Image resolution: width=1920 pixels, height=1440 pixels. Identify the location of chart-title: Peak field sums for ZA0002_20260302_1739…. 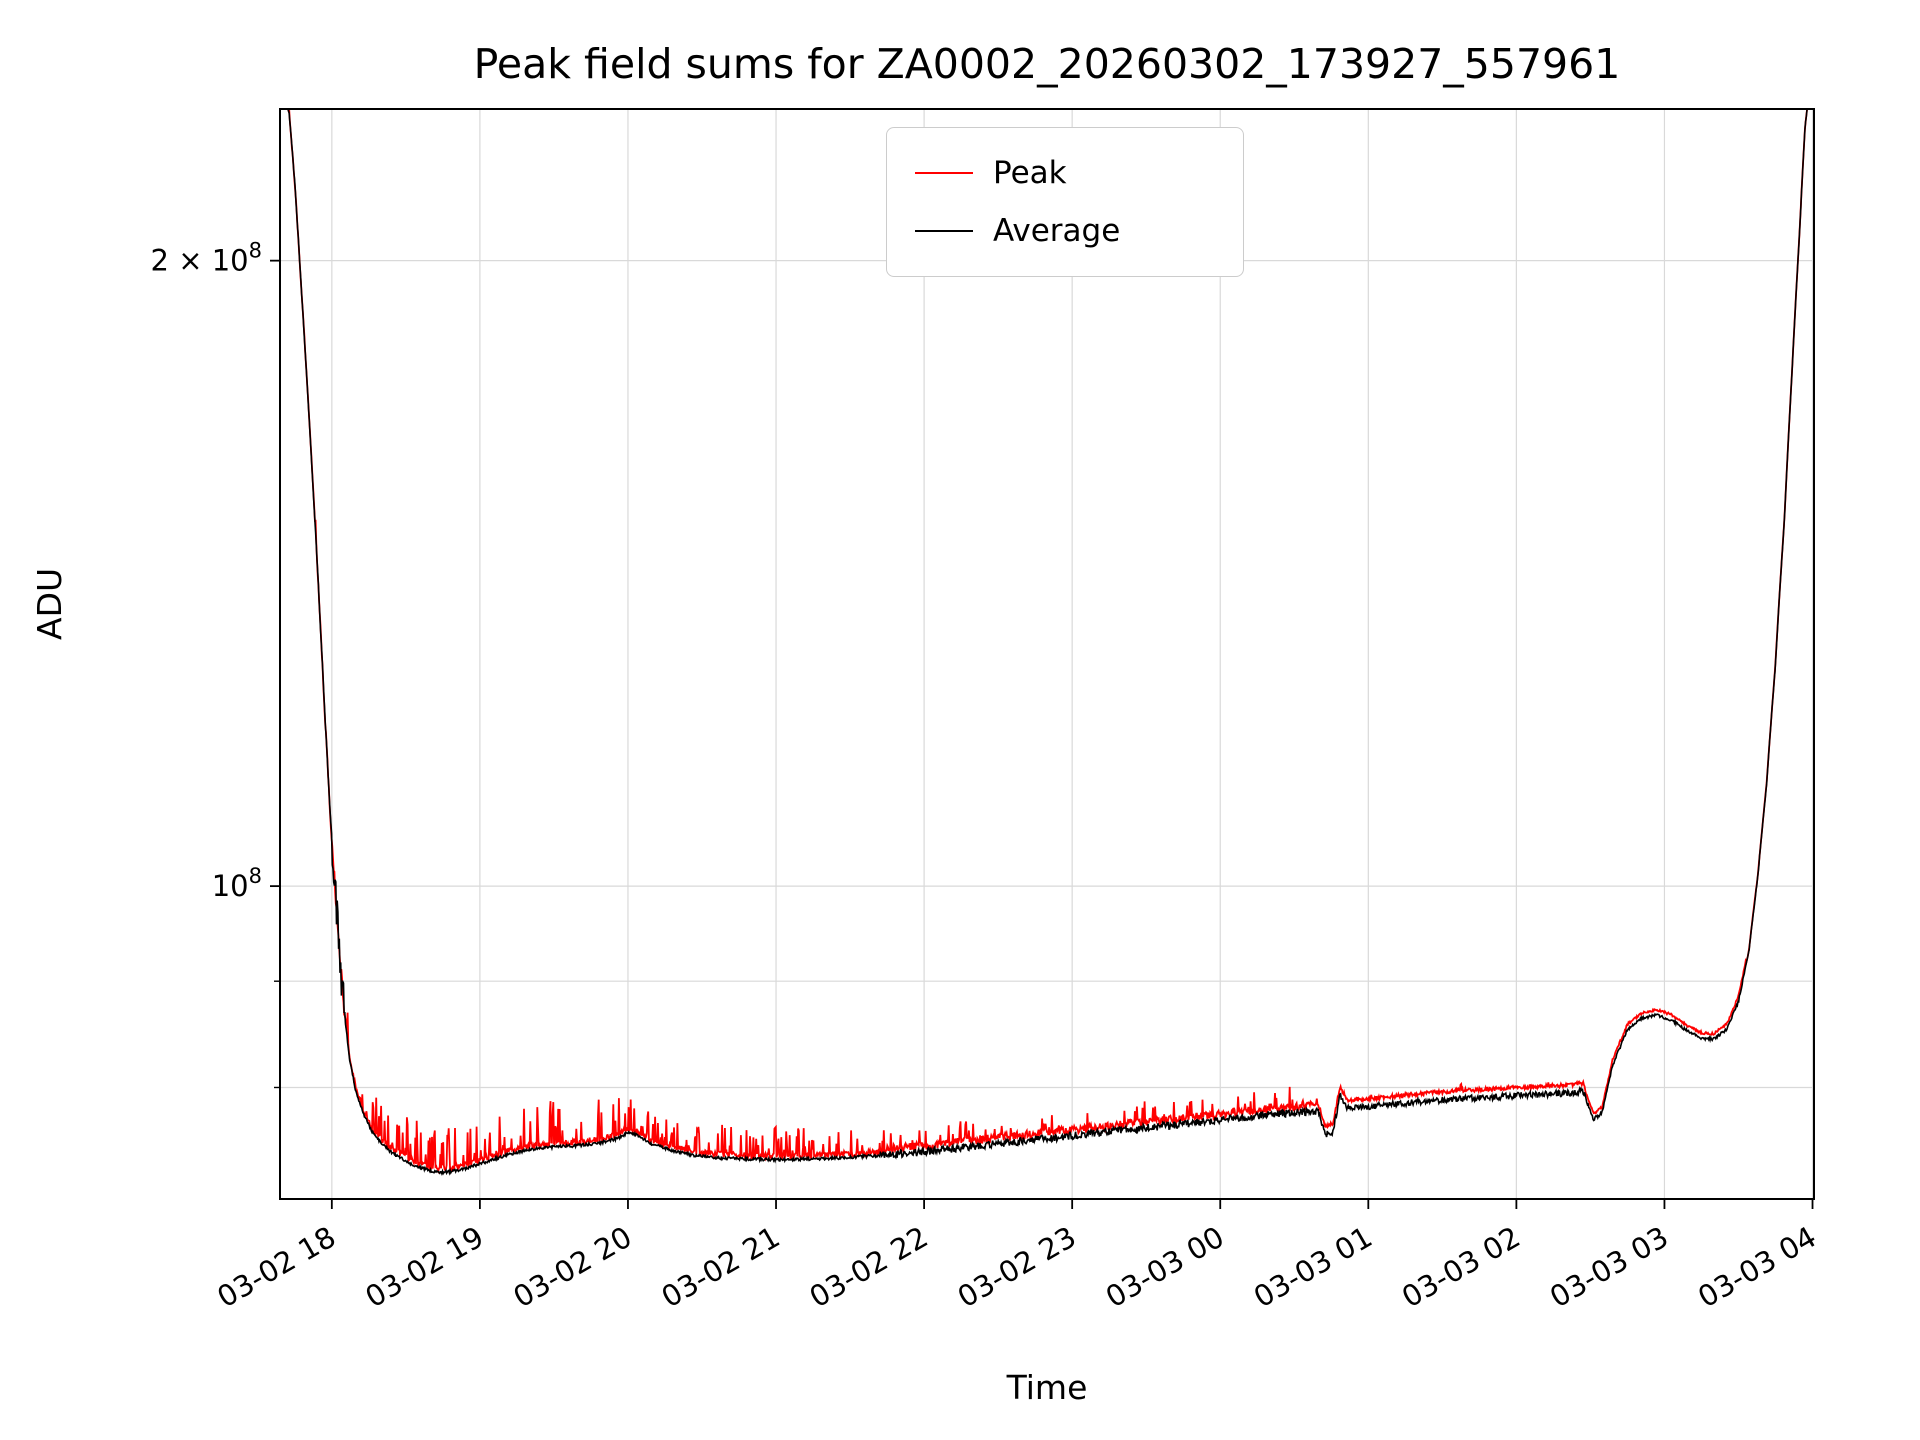
(1047, 64).